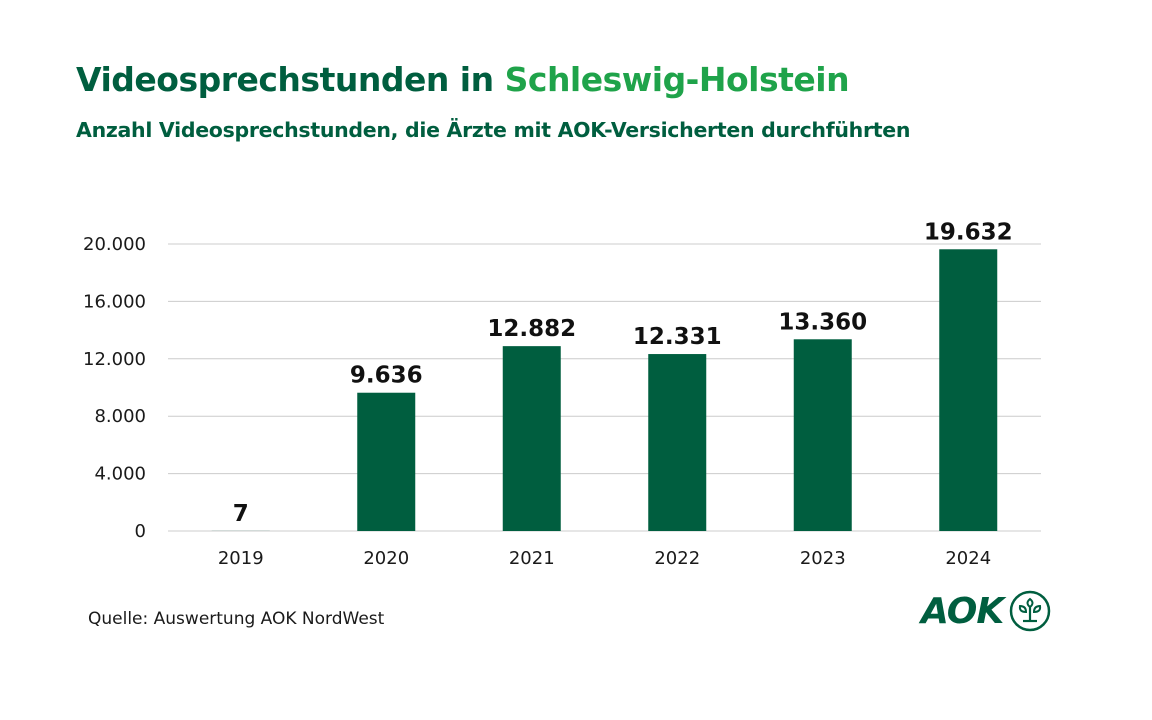 The height and width of the screenshot is (720, 1152). I want to click on y-tick-label: 12.000, so click(114, 359).